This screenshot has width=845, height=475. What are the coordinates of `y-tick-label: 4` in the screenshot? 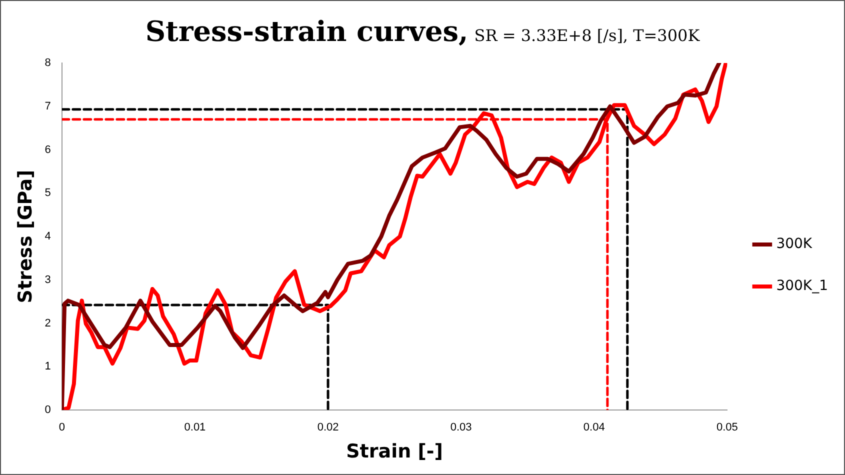 It's located at (47, 236).